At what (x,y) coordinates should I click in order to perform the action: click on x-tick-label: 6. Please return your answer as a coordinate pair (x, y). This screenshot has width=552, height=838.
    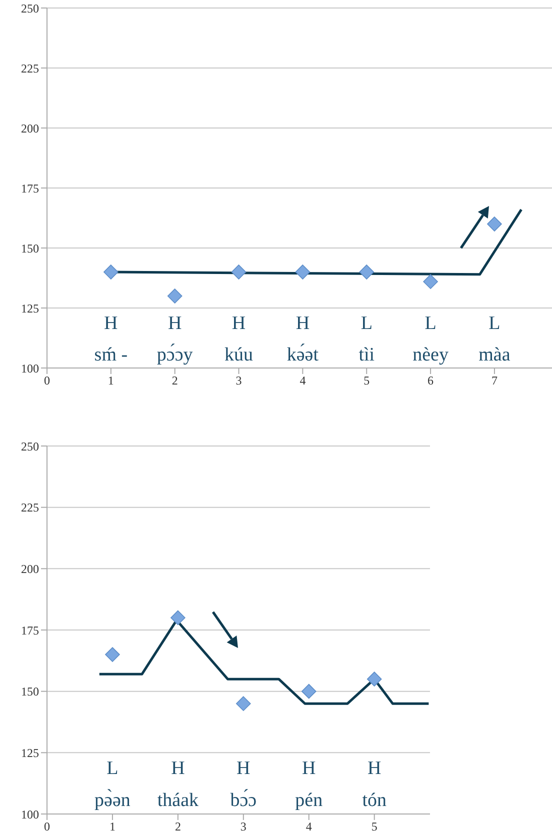
    Looking at the image, I should click on (431, 381).